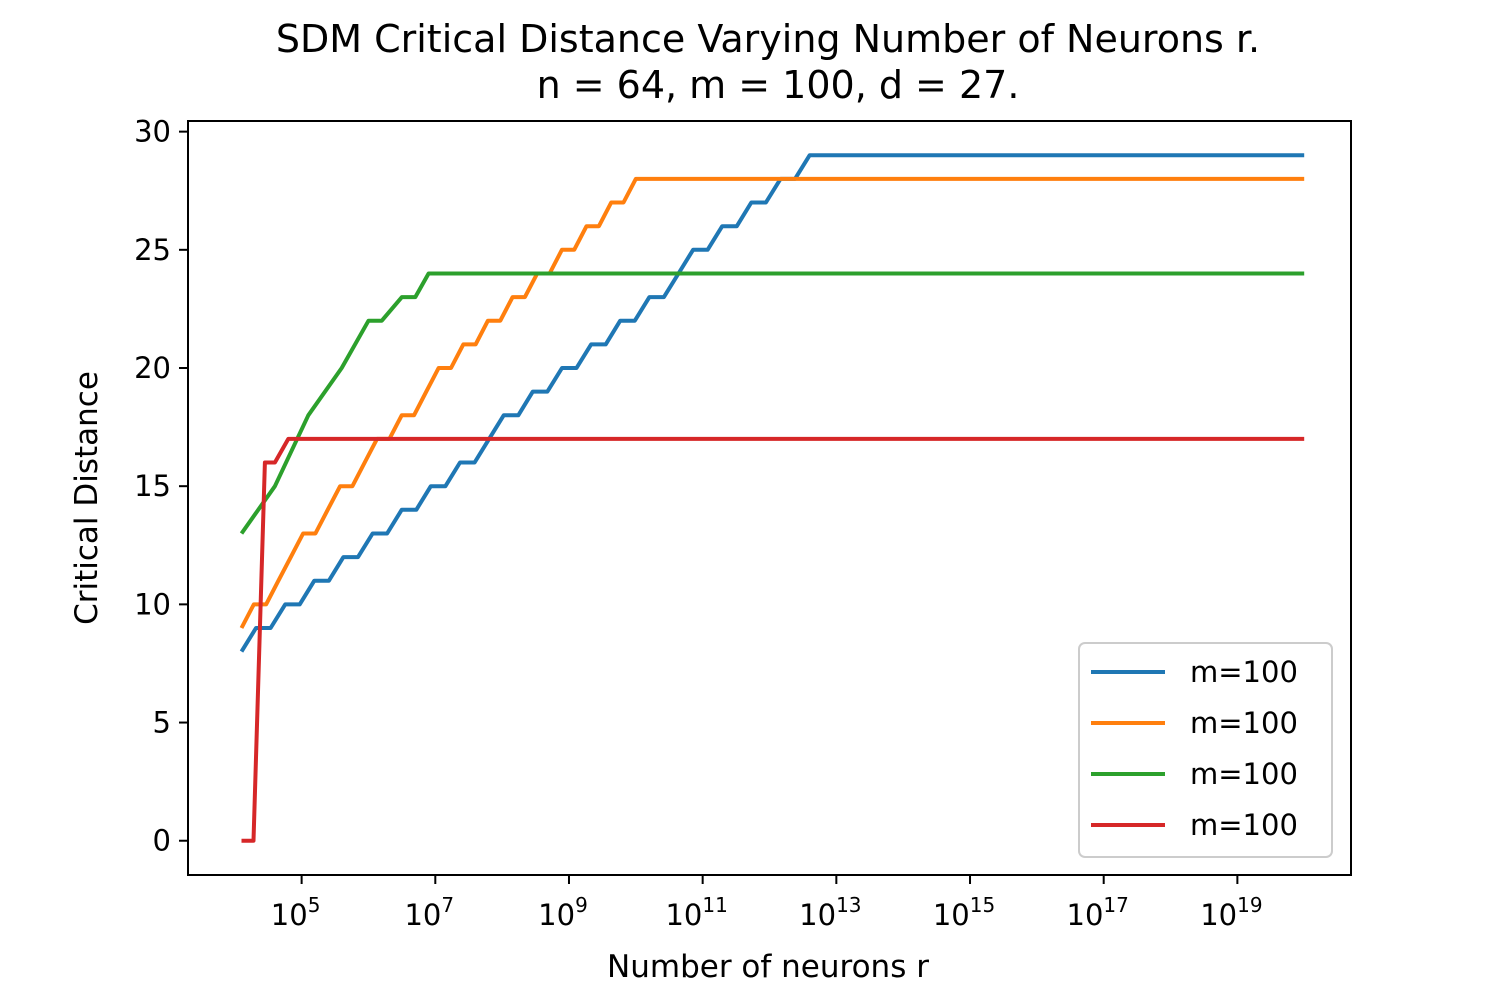 The image size is (1500, 1000). Describe the element at coordinates (152, 604) in the screenshot. I see `y-tick-label: 10` at that location.